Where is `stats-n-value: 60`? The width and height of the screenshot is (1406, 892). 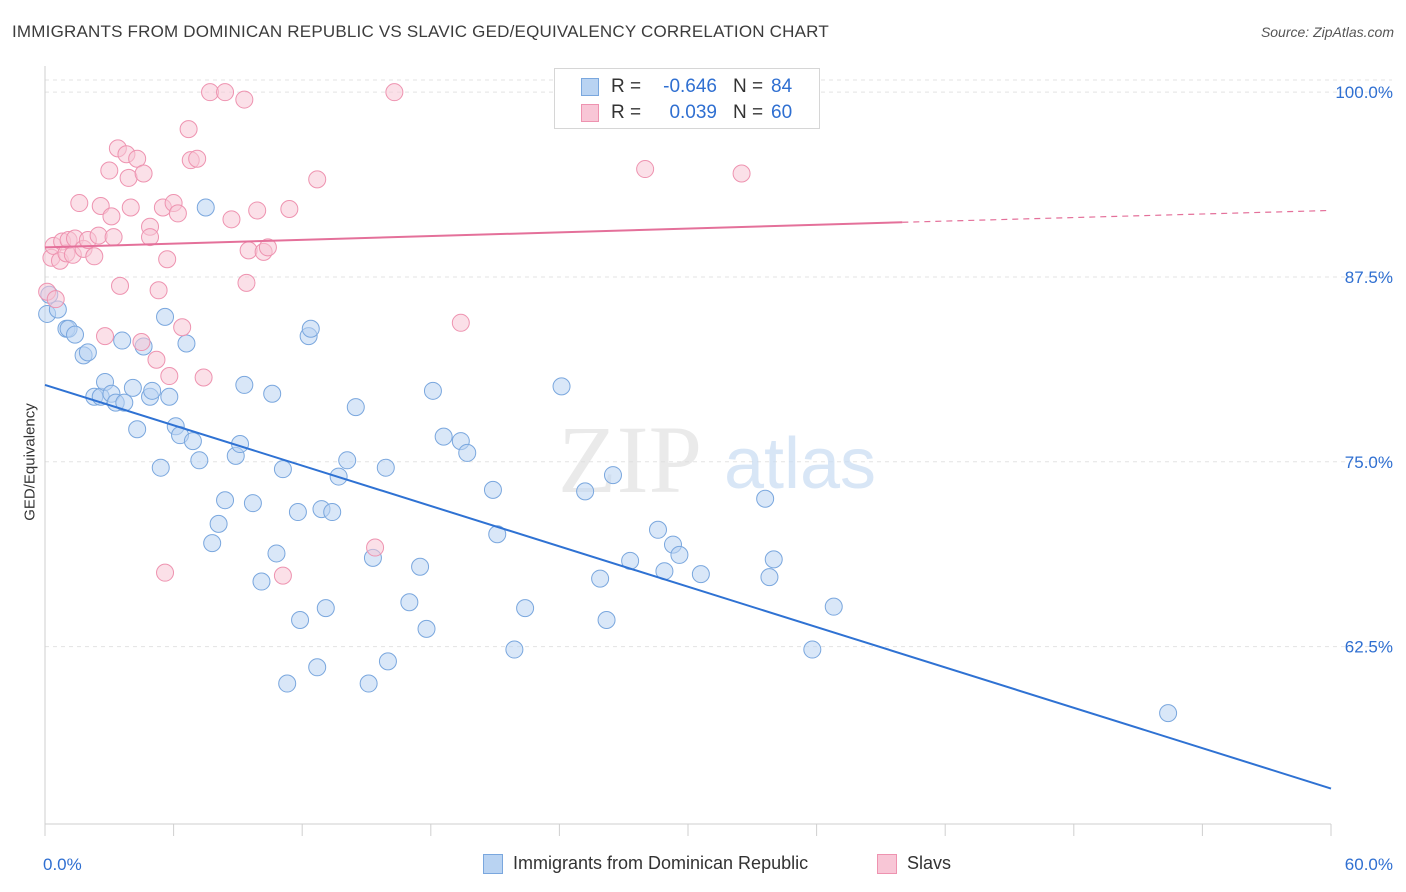
stats-n-value: 60 is located at coordinates (782, 112).